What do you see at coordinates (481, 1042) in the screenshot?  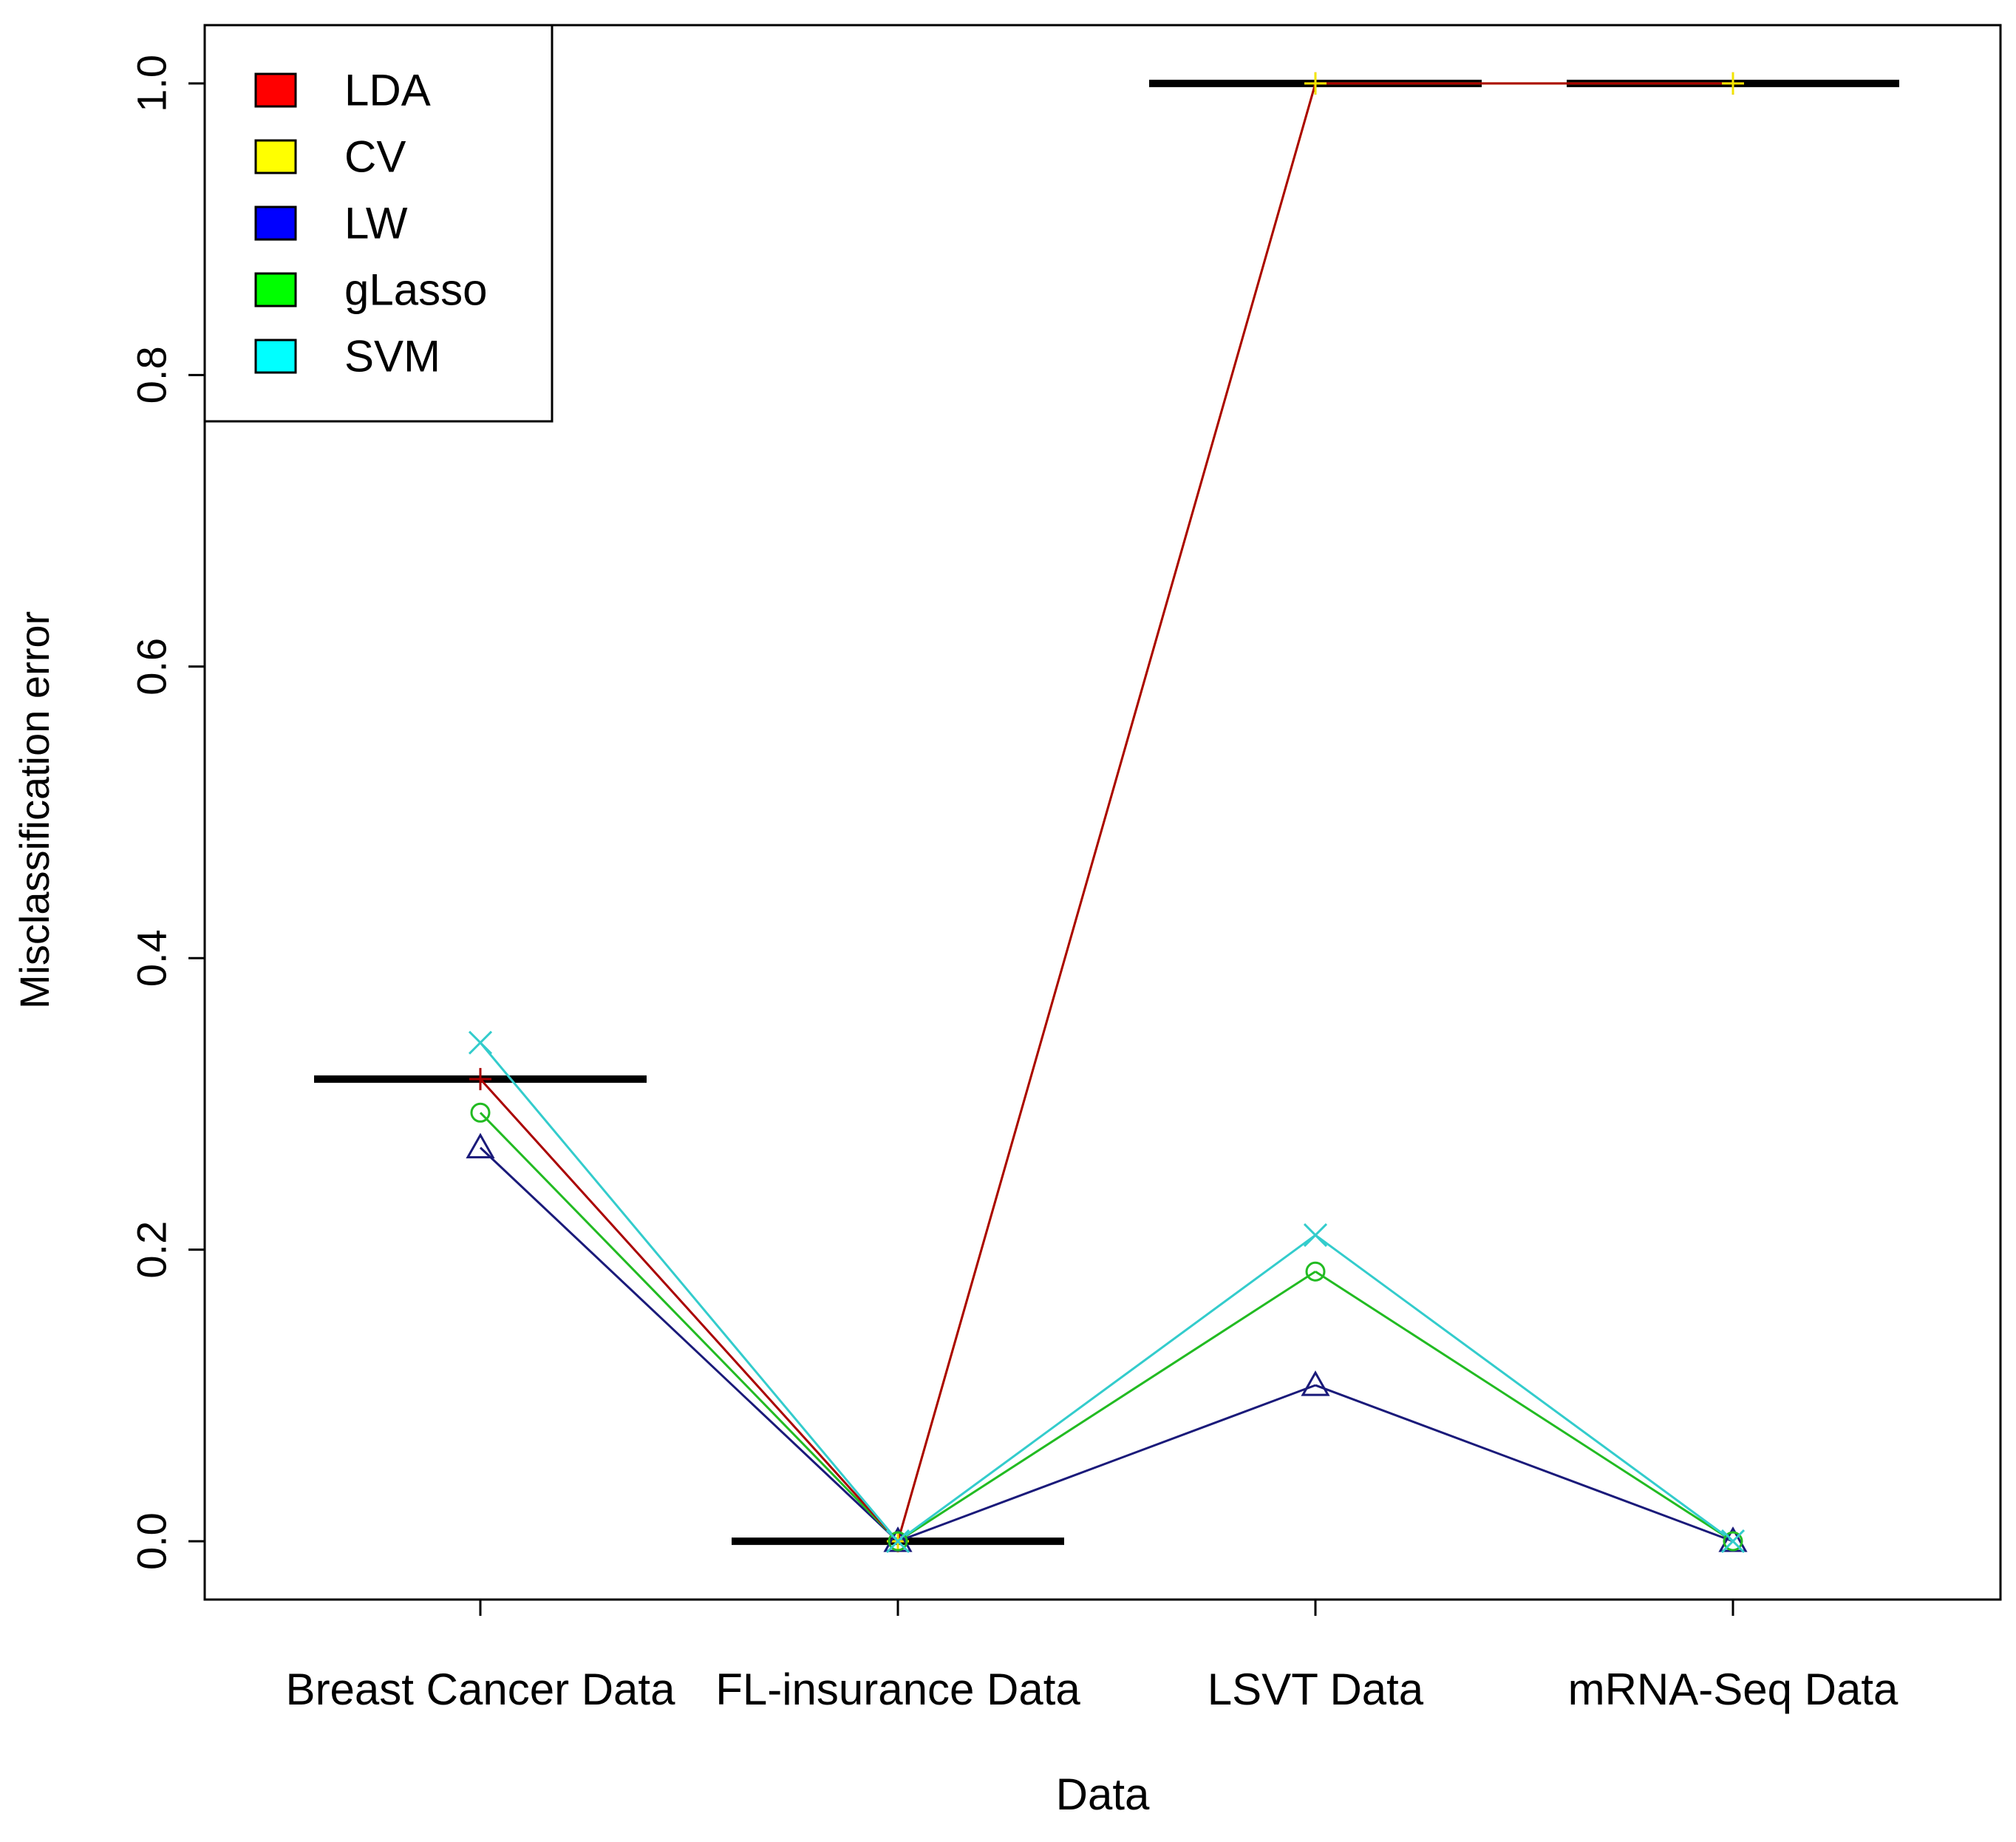 I see `marker-svm-breast-cancer-data` at bounding box center [481, 1042].